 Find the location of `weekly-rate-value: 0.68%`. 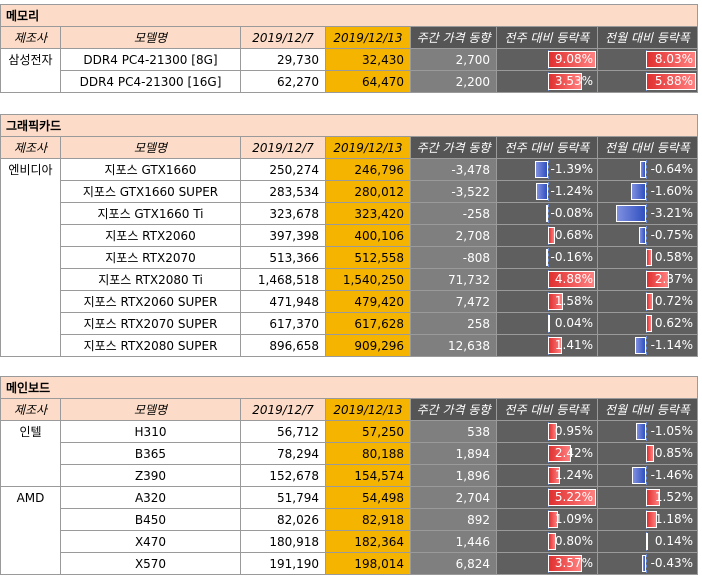

weekly-rate-value: 0.68% is located at coordinates (573, 235).